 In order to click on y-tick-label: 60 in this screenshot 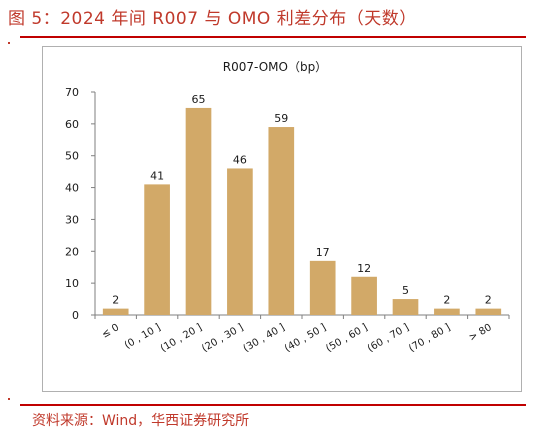, I will do `click(72, 124)`.